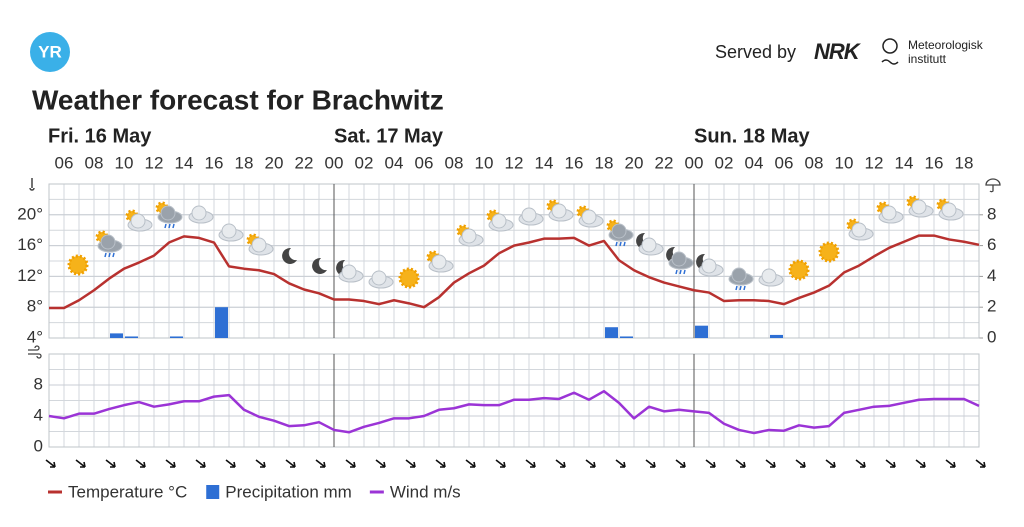 This screenshot has width=1024, height=527. Describe the element at coordinates (634, 162) in the screenshot. I see `x-tick-label: 20` at that location.